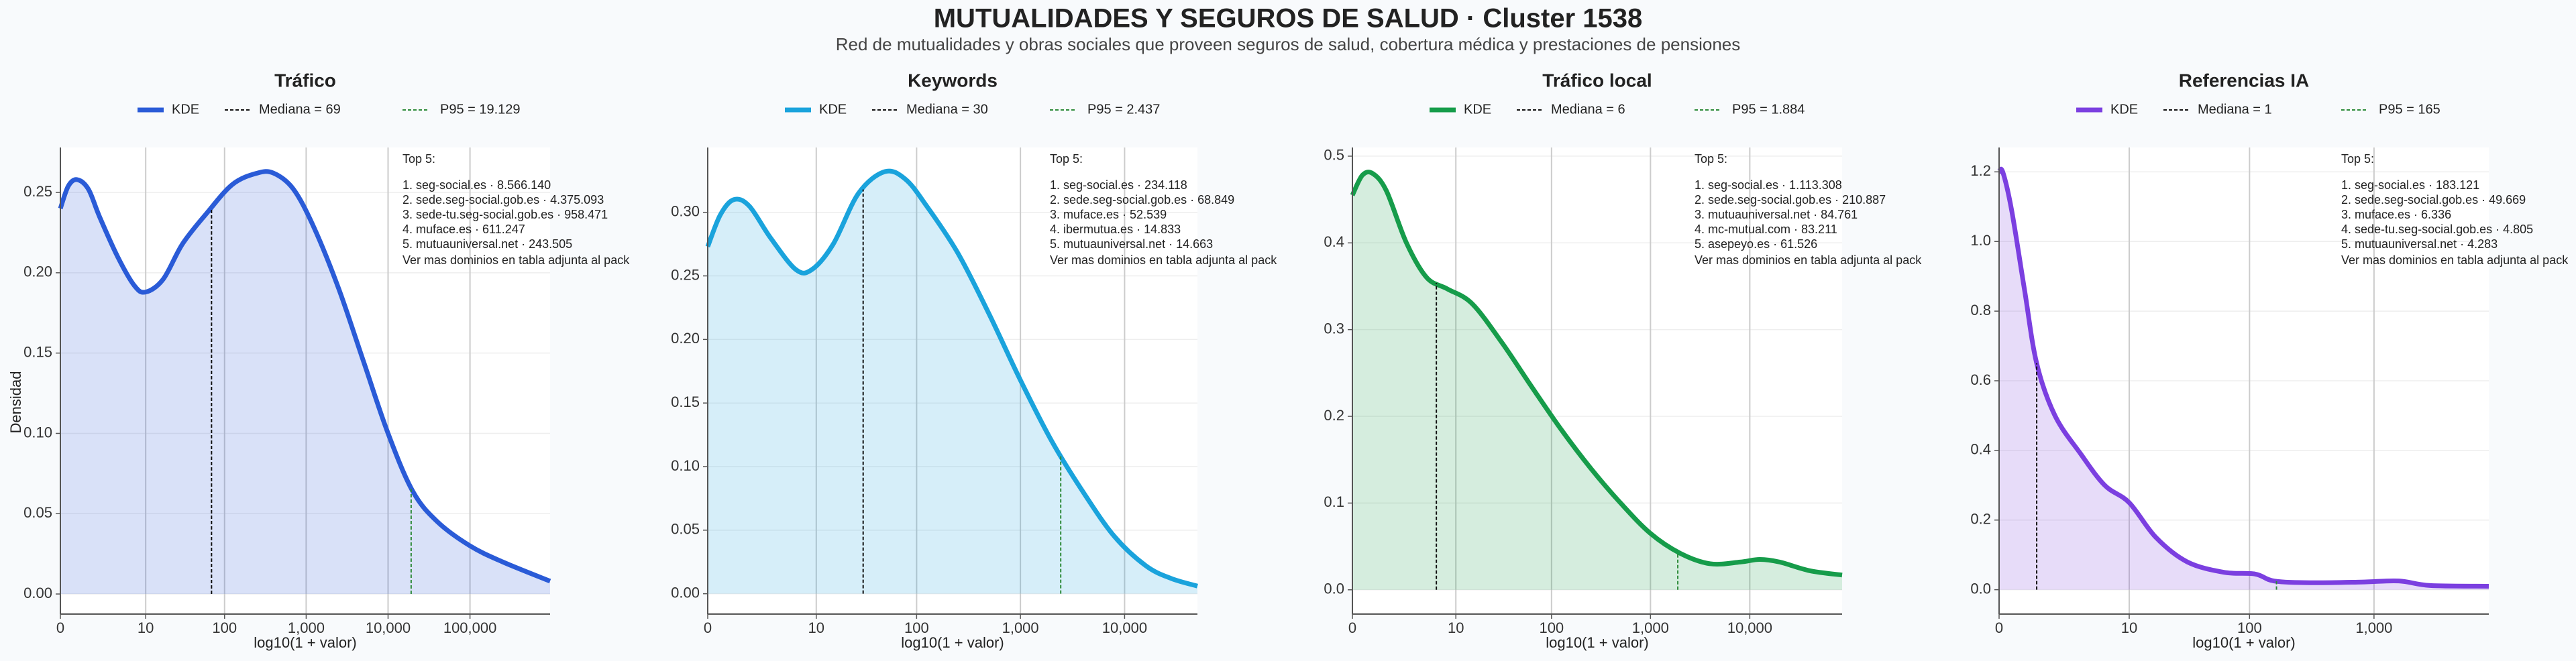 This screenshot has width=2576, height=661. What do you see at coordinates (1790, 200) in the screenshot?
I see `annotation-item: 2. sede.seg-social.gob.es · 210.887` at bounding box center [1790, 200].